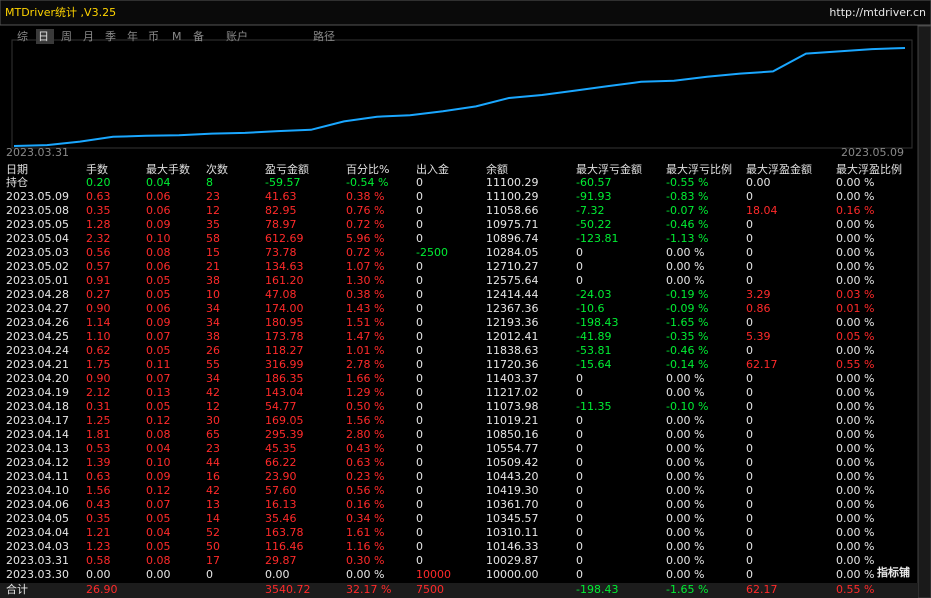 The height and width of the screenshot is (598, 931). Describe the element at coordinates (284, 238) in the screenshot. I see `cell: 612.69` at that location.